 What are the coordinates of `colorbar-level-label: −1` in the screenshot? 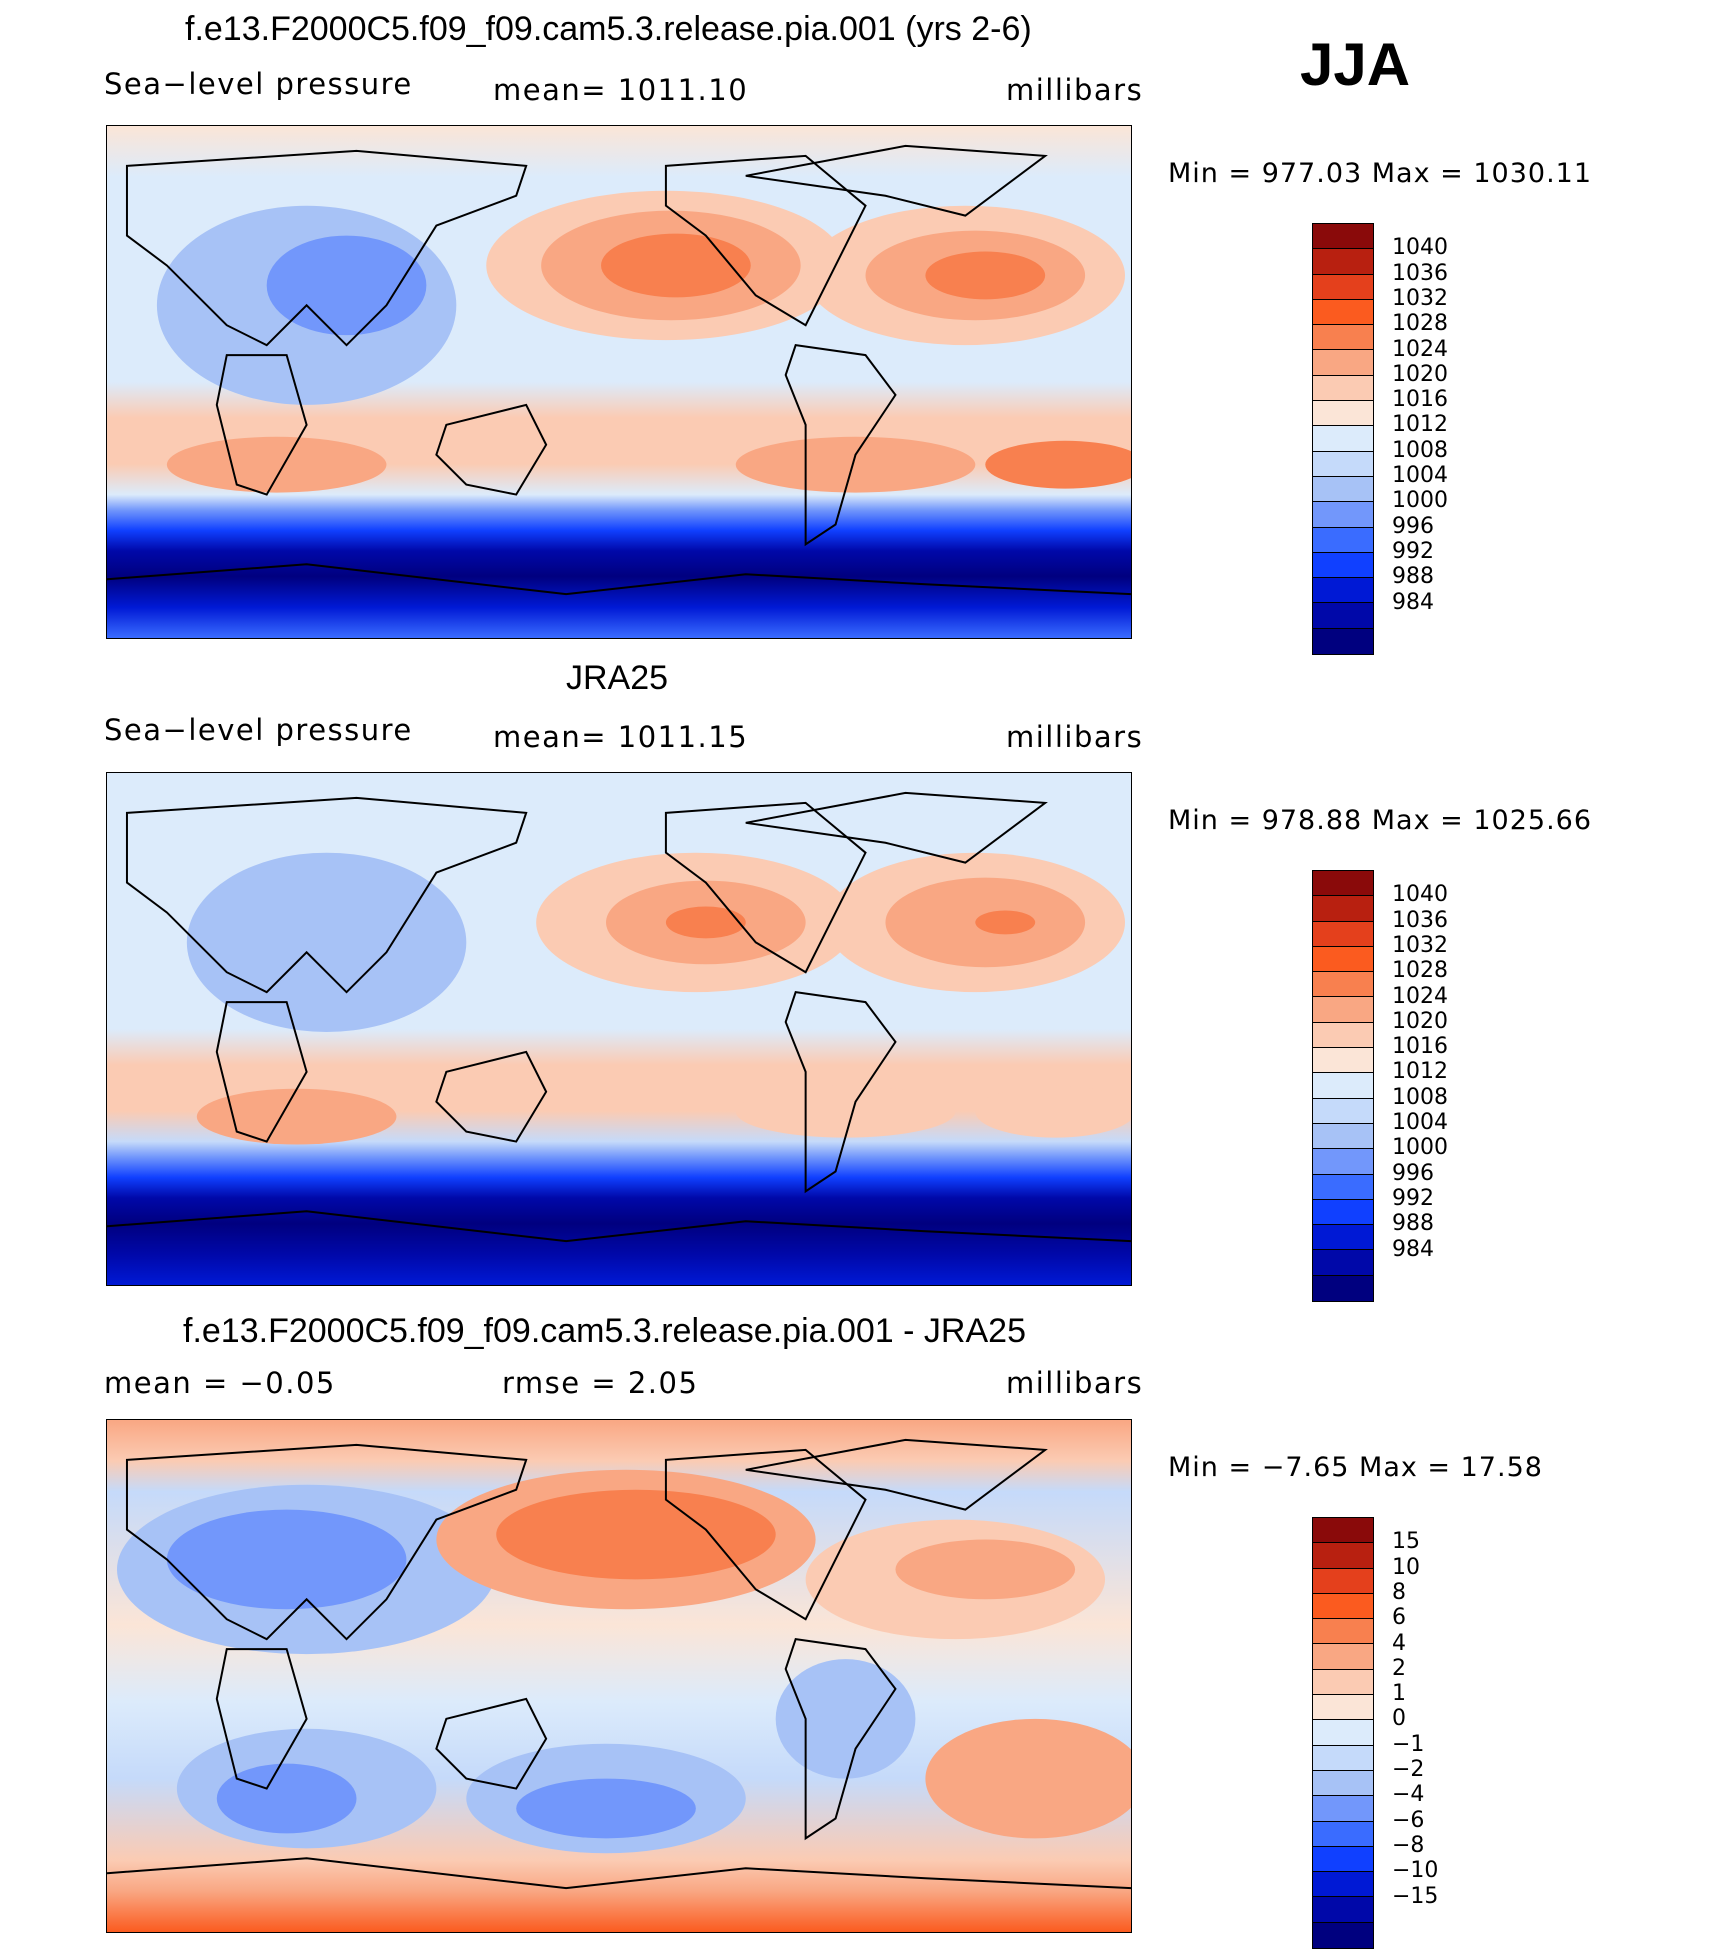 It's located at (1408, 1744).